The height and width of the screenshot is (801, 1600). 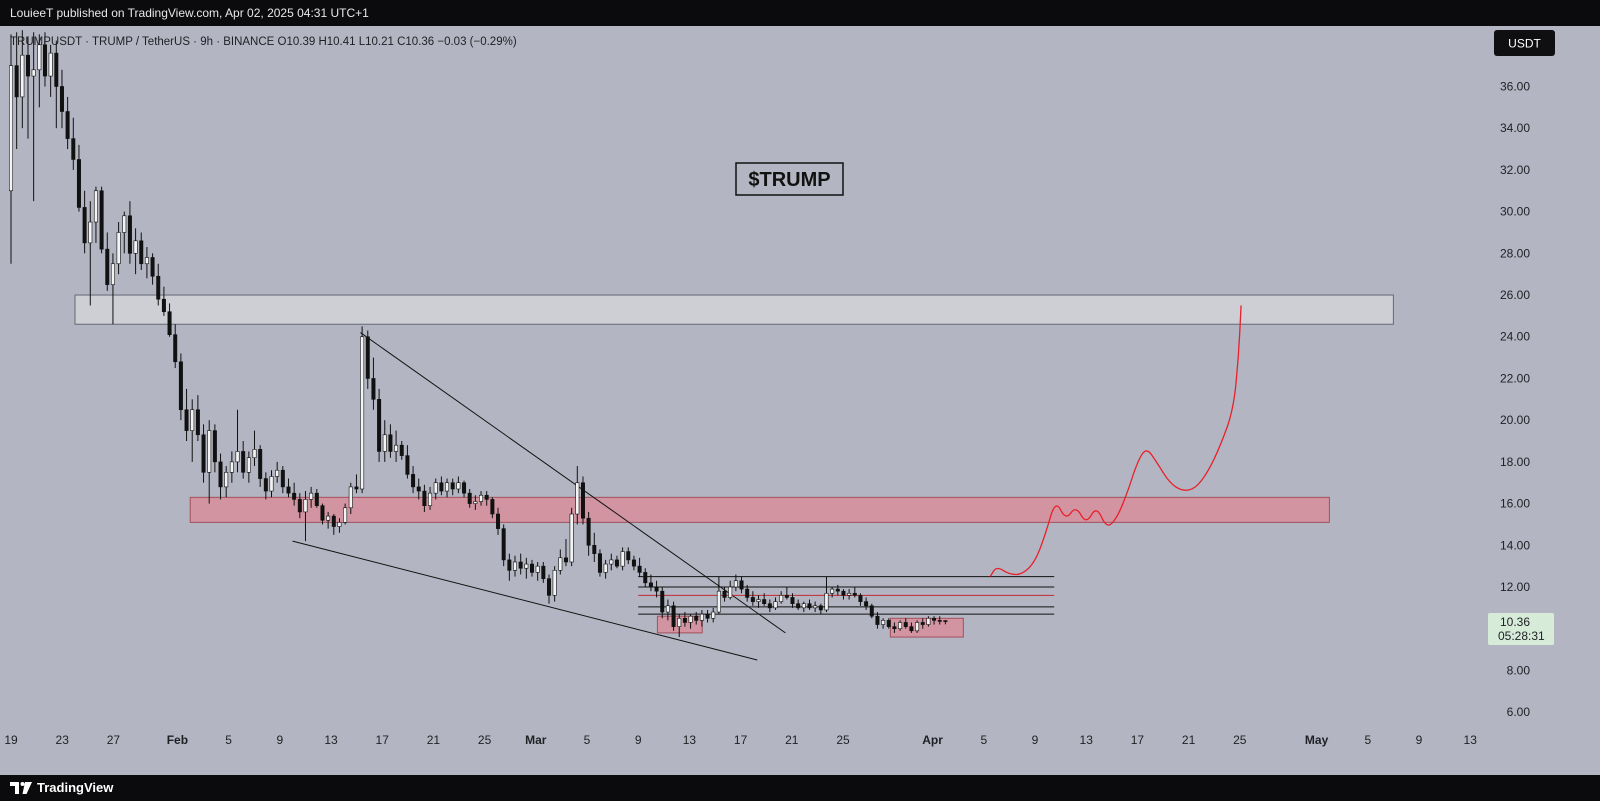 What do you see at coordinates (1521, 636) in the screenshot?
I see `candle-countdown: 05:28:31` at bounding box center [1521, 636].